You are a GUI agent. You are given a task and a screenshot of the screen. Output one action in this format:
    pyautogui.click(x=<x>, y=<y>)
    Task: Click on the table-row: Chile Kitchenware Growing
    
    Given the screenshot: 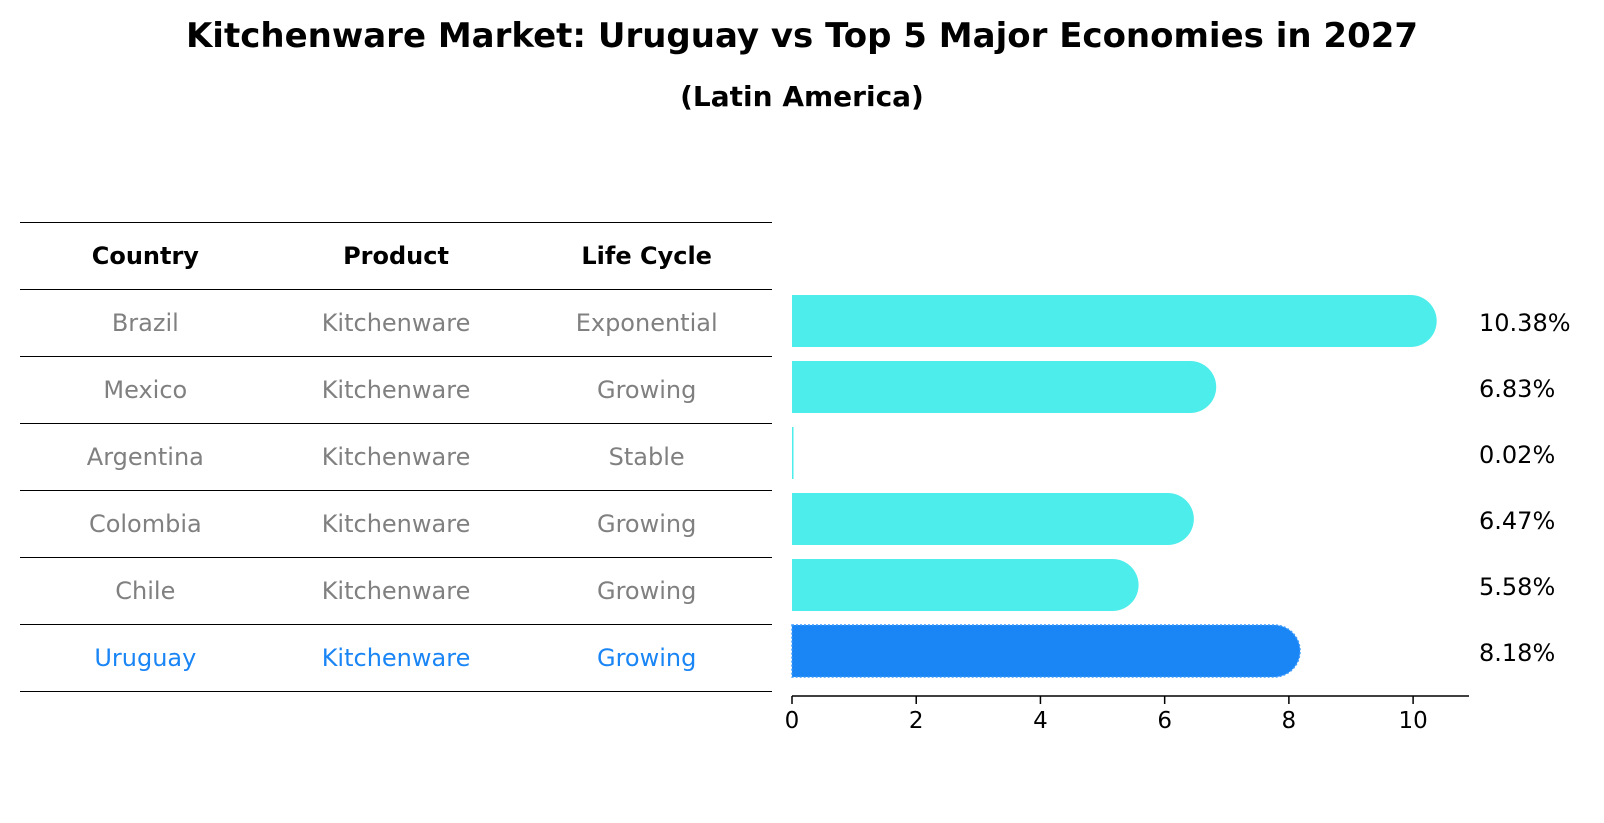 What is the action you would take?
    pyautogui.click(x=396, y=590)
    